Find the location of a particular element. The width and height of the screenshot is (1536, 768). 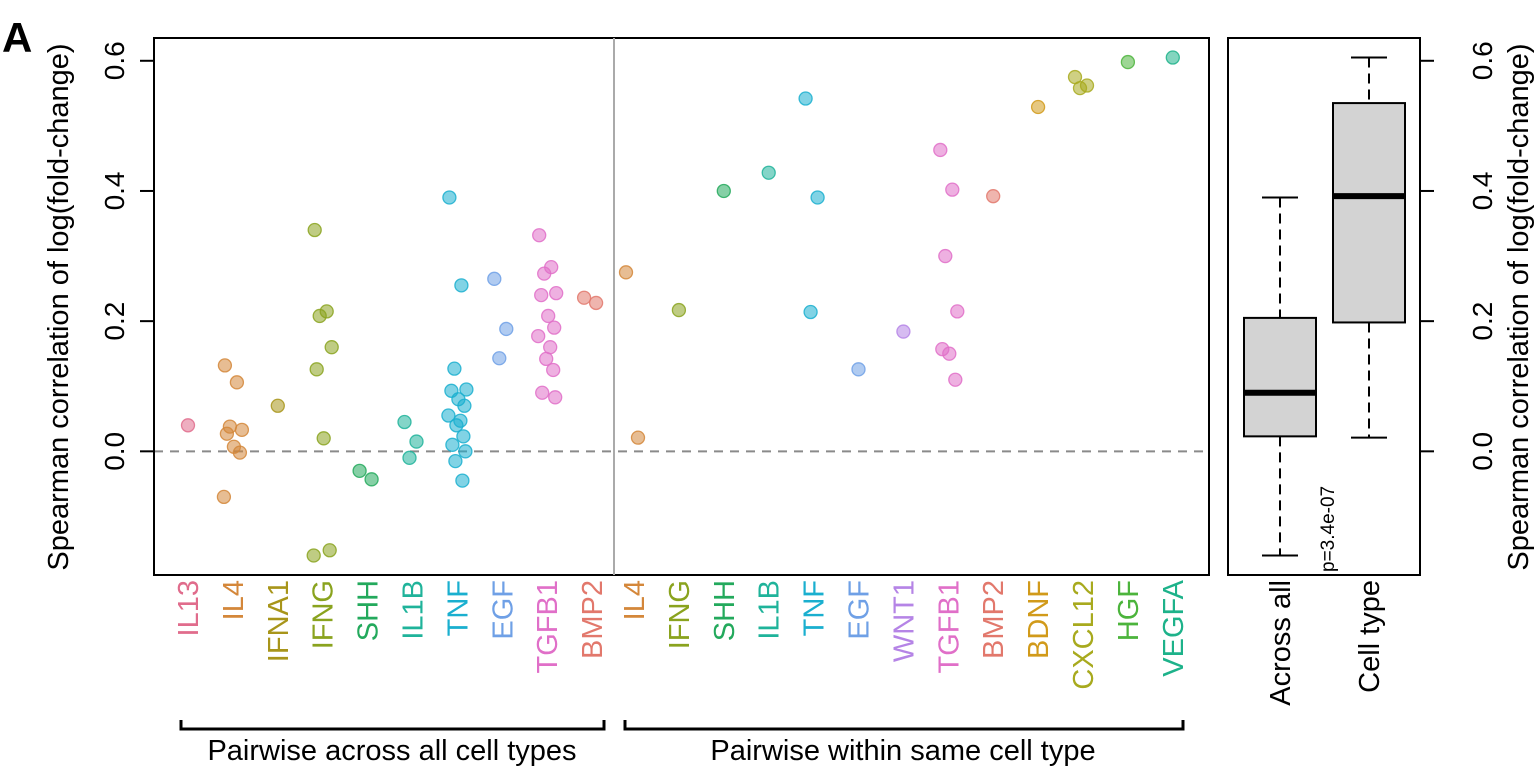

boxplot-cell-type is located at coordinates (1369, 247).